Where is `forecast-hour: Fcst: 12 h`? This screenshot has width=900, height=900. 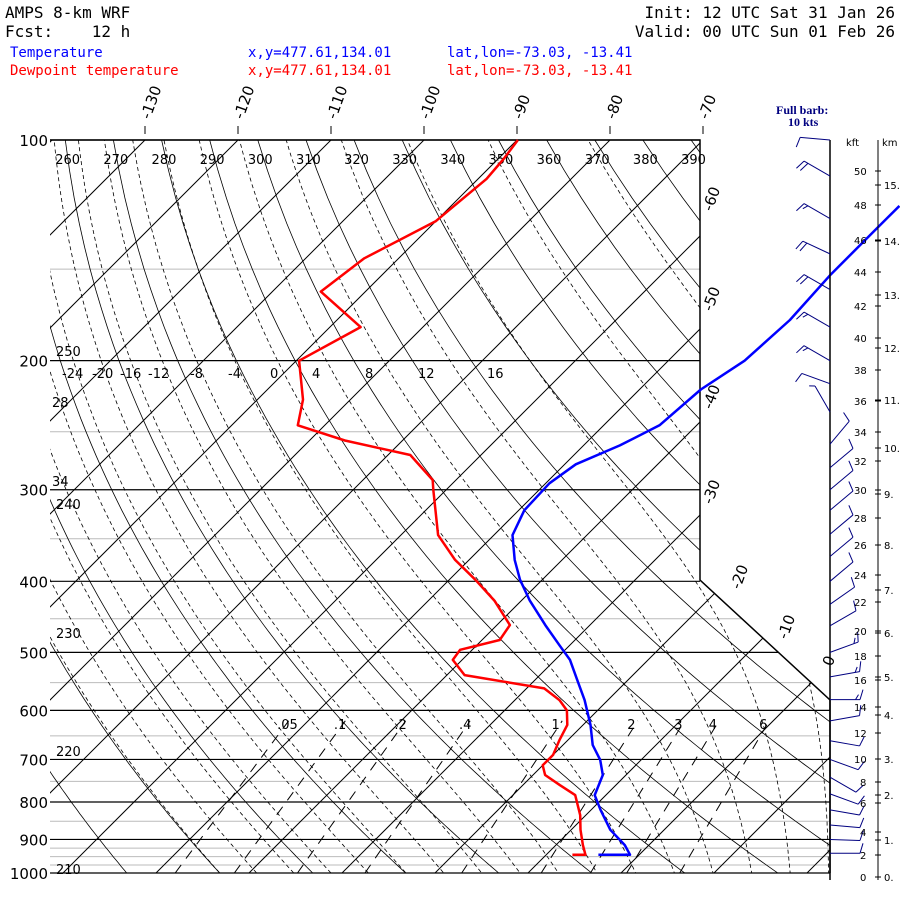 forecast-hour: Fcst: 12 h is located at coordinates (68, 31).